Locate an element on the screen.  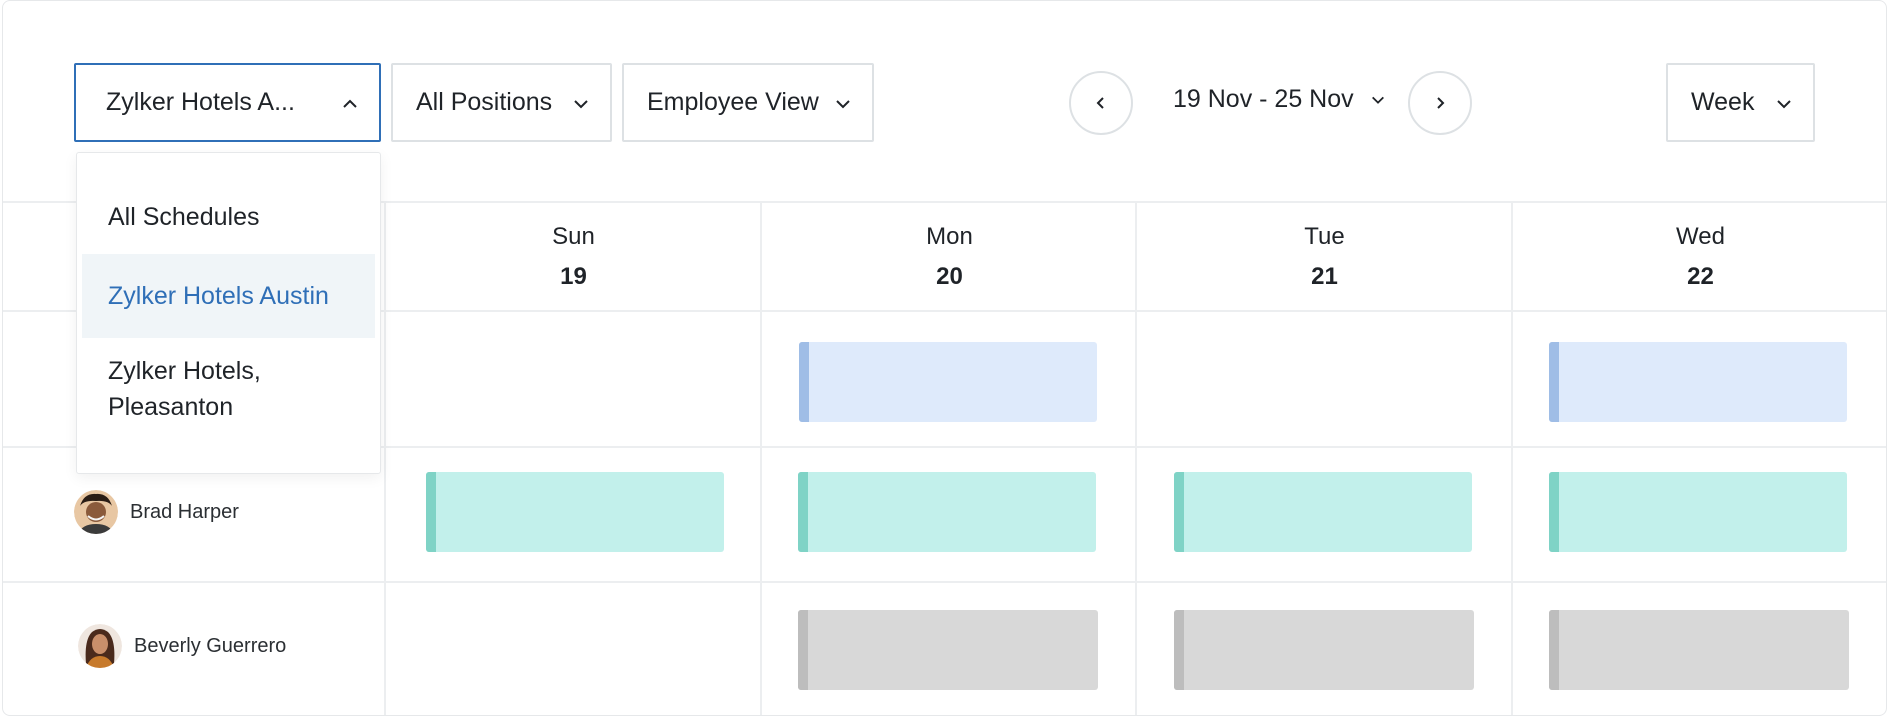
day-date: 21 is located at coordinates (1324, 276).